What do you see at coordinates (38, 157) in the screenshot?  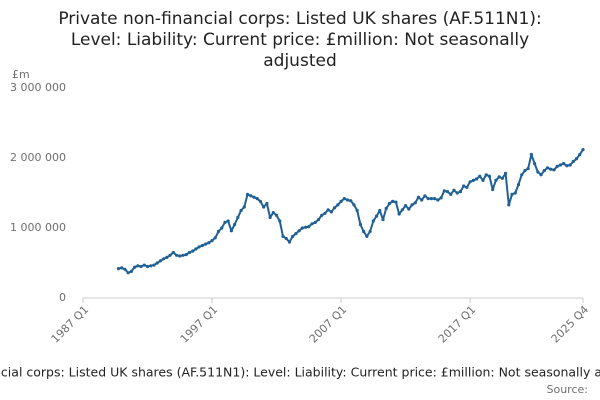 I see `y-tick-label: 2 000 000` at bounding box center [38, 157].